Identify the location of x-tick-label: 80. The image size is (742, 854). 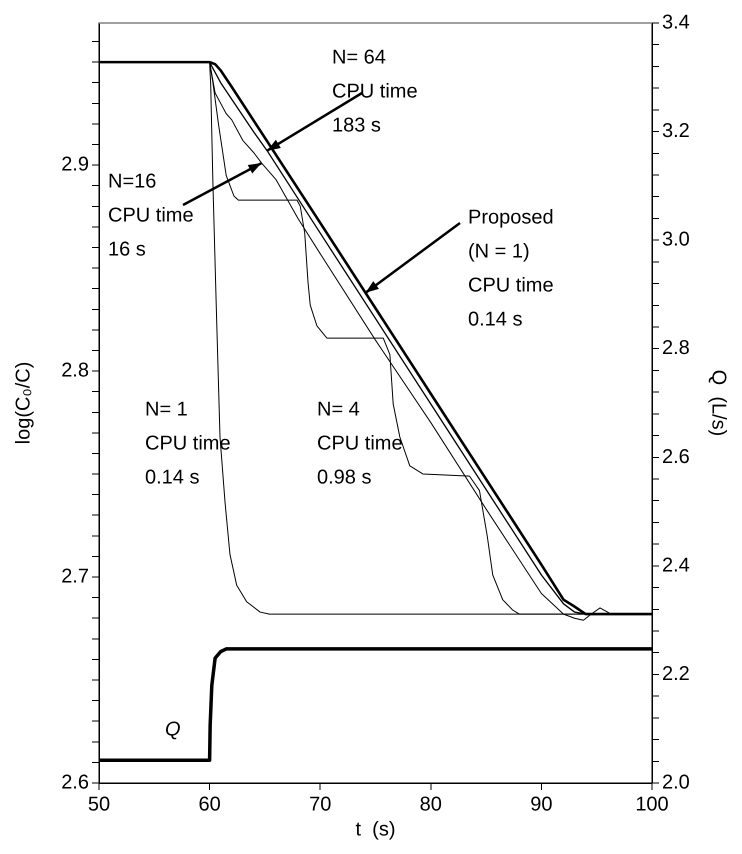
(431, 805).